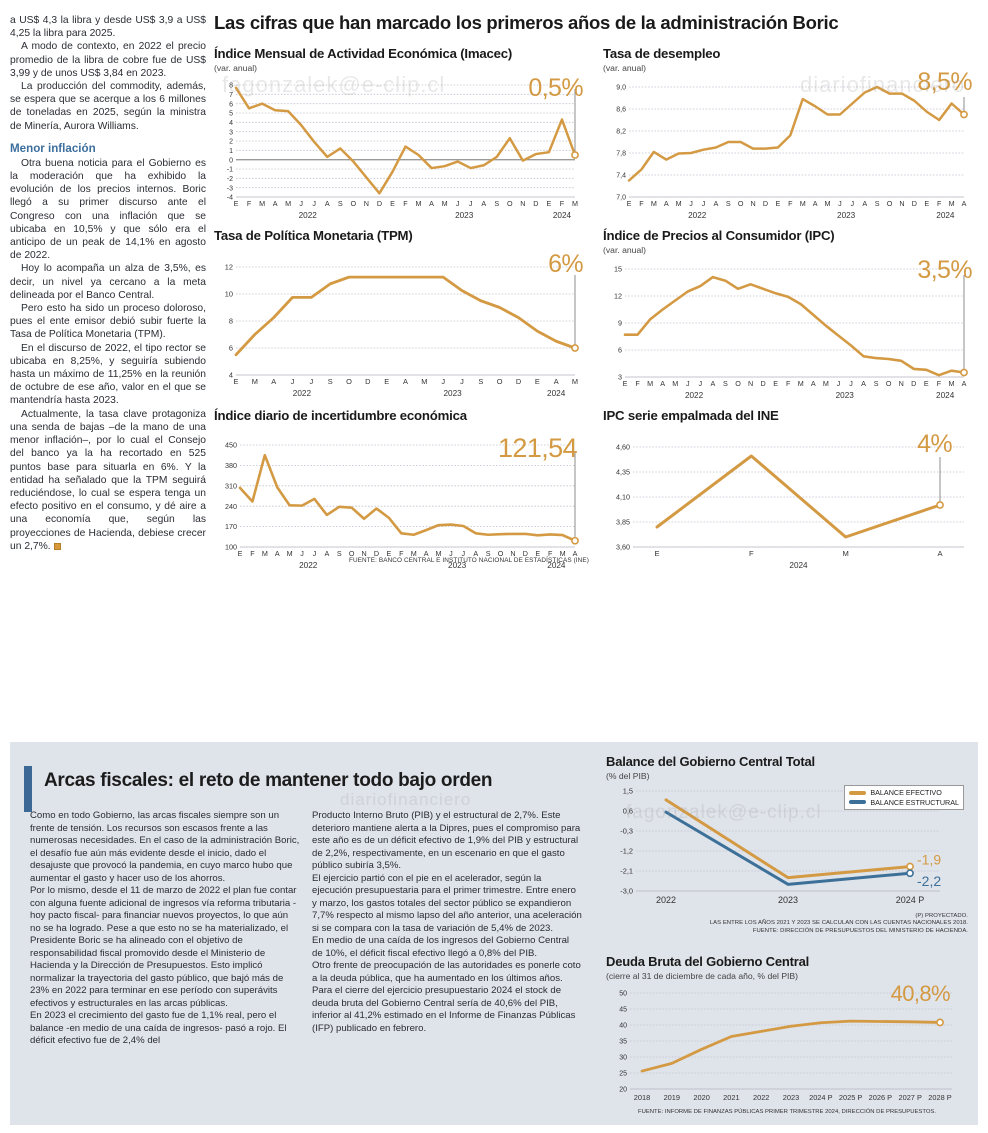  What do you see at coordinates (623, 1074) in the screenshot?
I see `y-tick-label: 25` at bounding box center [623, 1074].